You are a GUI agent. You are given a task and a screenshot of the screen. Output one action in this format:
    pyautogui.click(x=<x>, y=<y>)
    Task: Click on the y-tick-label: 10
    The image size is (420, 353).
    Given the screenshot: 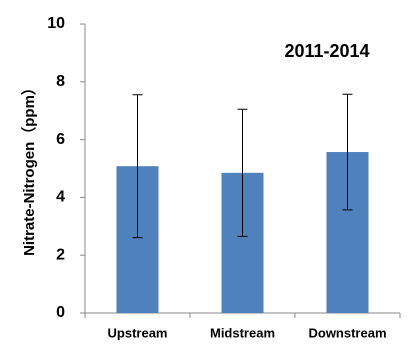 What is the action you would take?
    pyautogui.click(x=56, y=23)
    